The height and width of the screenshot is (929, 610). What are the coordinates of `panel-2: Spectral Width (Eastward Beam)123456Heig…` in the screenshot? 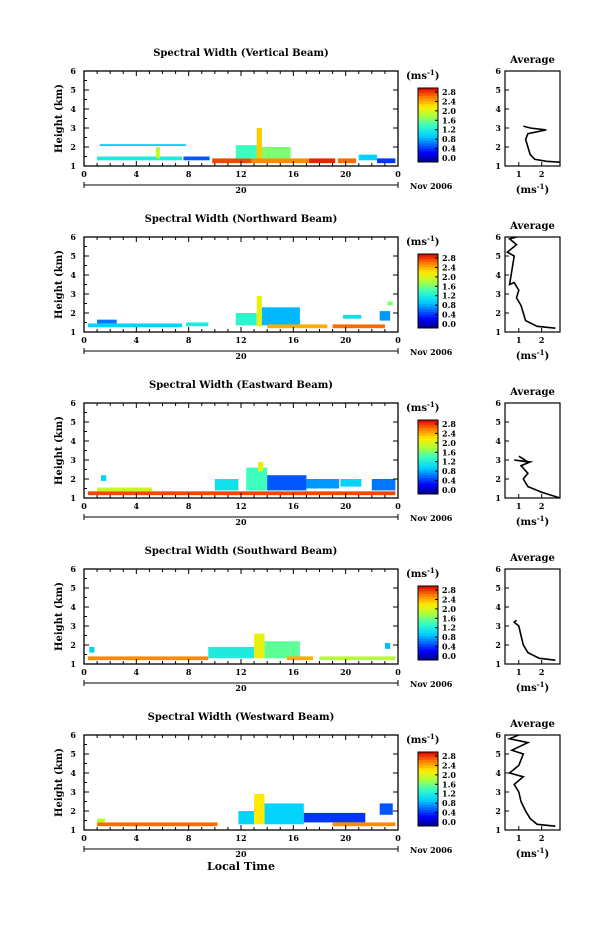 It's located at (307, 454).